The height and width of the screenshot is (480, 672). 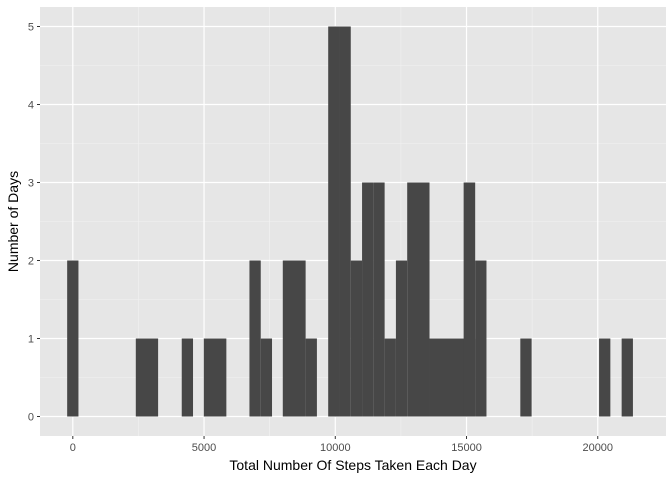 What do you see at coordinates (31, 184) in the screenshot?
I see `y-tick-label: 3` at bounding box center [31, 184].